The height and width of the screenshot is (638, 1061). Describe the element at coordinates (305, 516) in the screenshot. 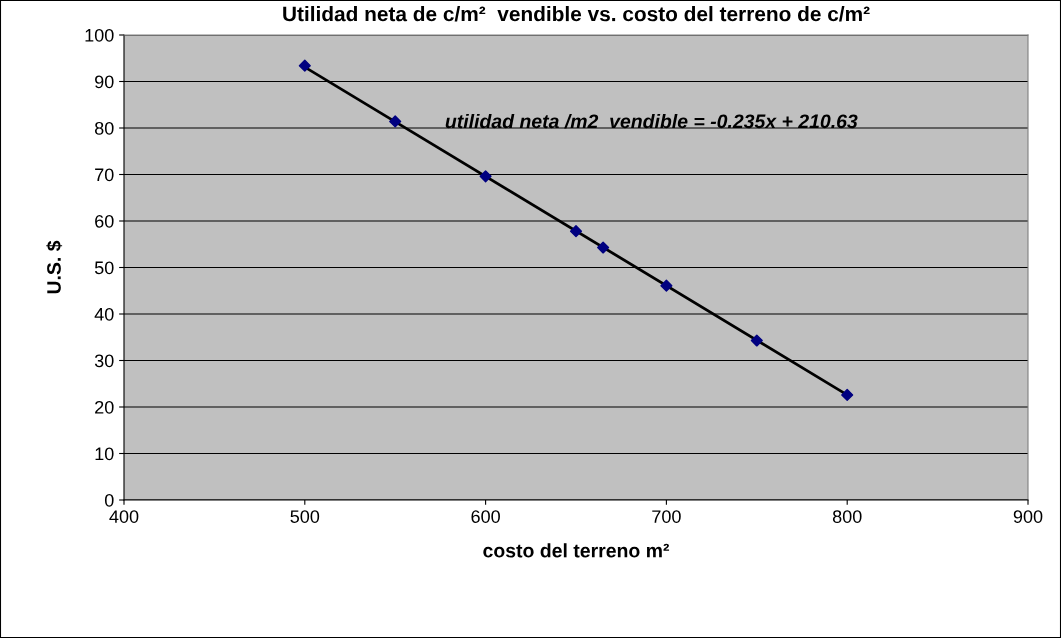

I see `x-tick-label: 500` at that location.